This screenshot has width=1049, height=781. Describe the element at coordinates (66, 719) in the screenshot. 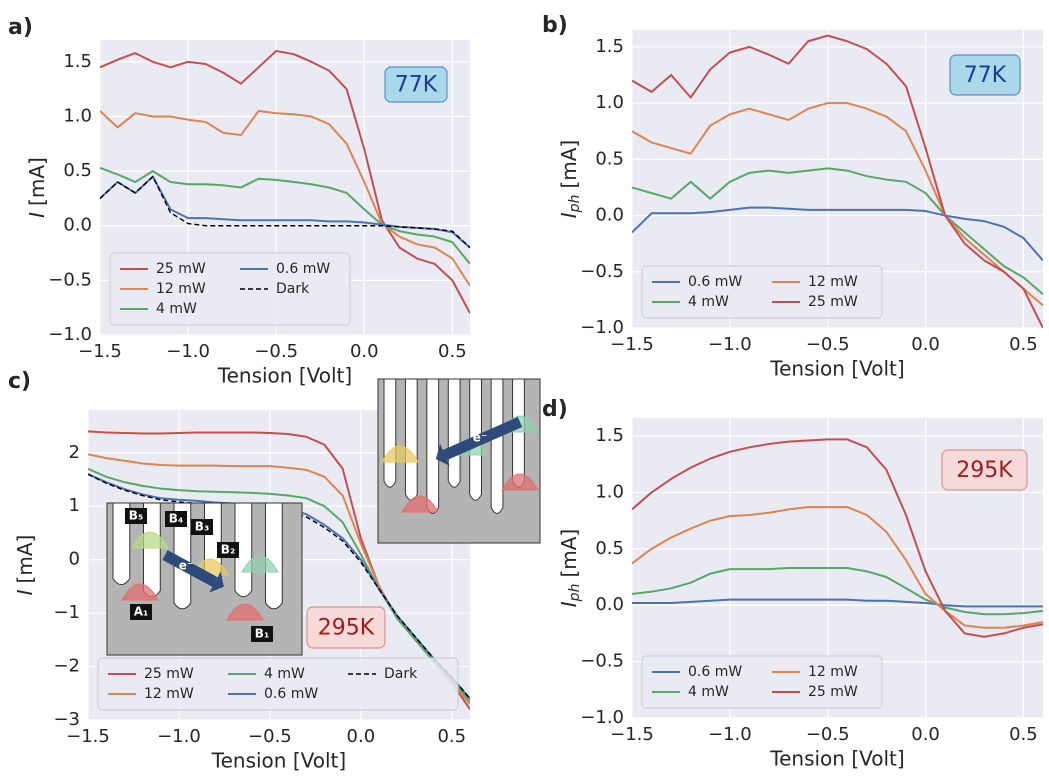

I see `y-tick-label: −3` at that location.